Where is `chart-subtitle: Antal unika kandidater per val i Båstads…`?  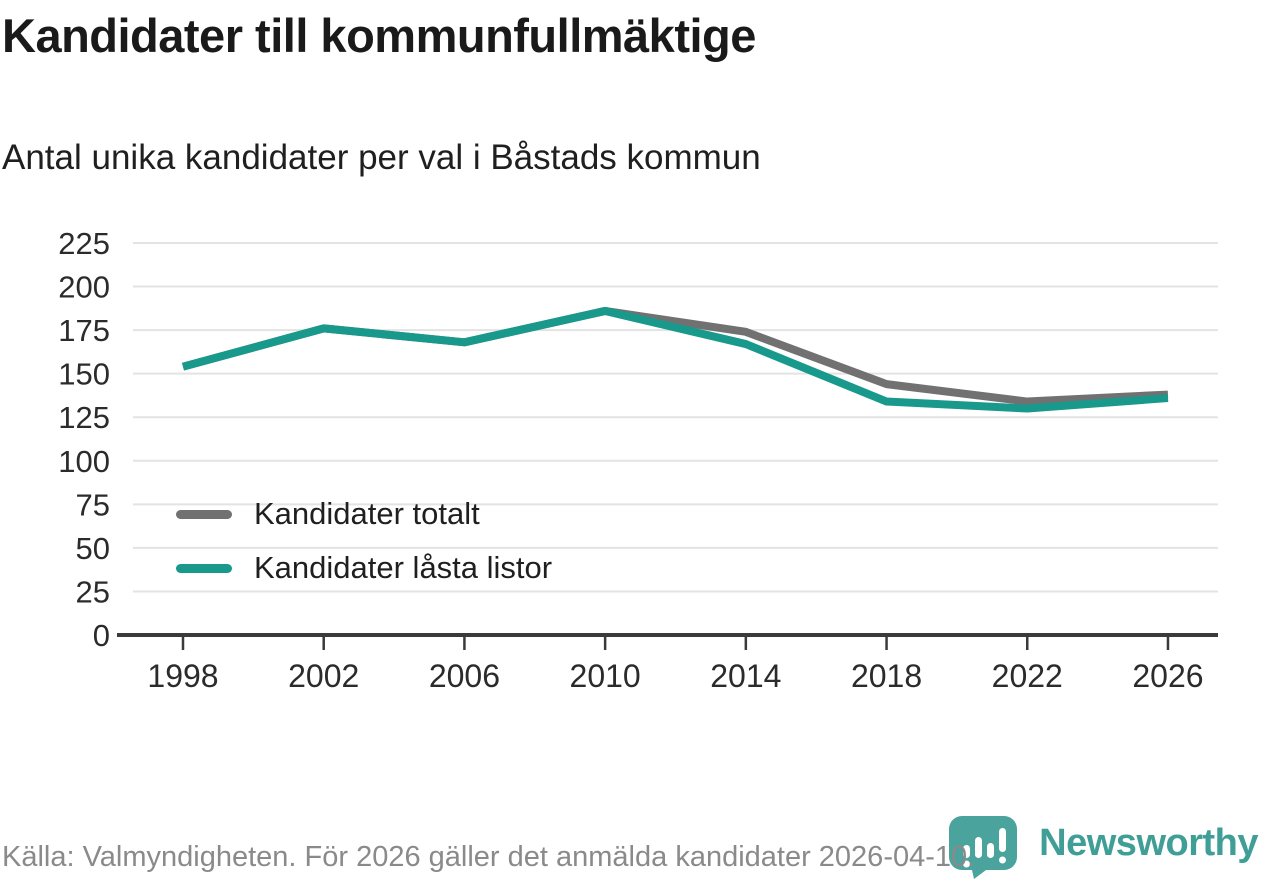
chart-subtitle: Antal unika kandidater per val i Båstads… is located at coordinates (381, 157).